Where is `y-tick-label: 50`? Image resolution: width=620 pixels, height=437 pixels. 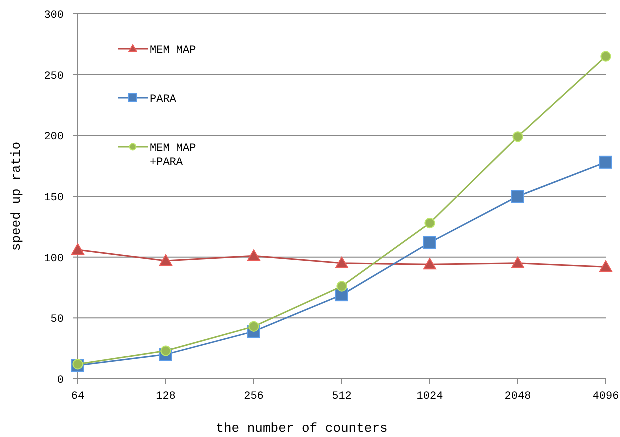
y-tick-label: 50 is located at coordinates (57, 320).